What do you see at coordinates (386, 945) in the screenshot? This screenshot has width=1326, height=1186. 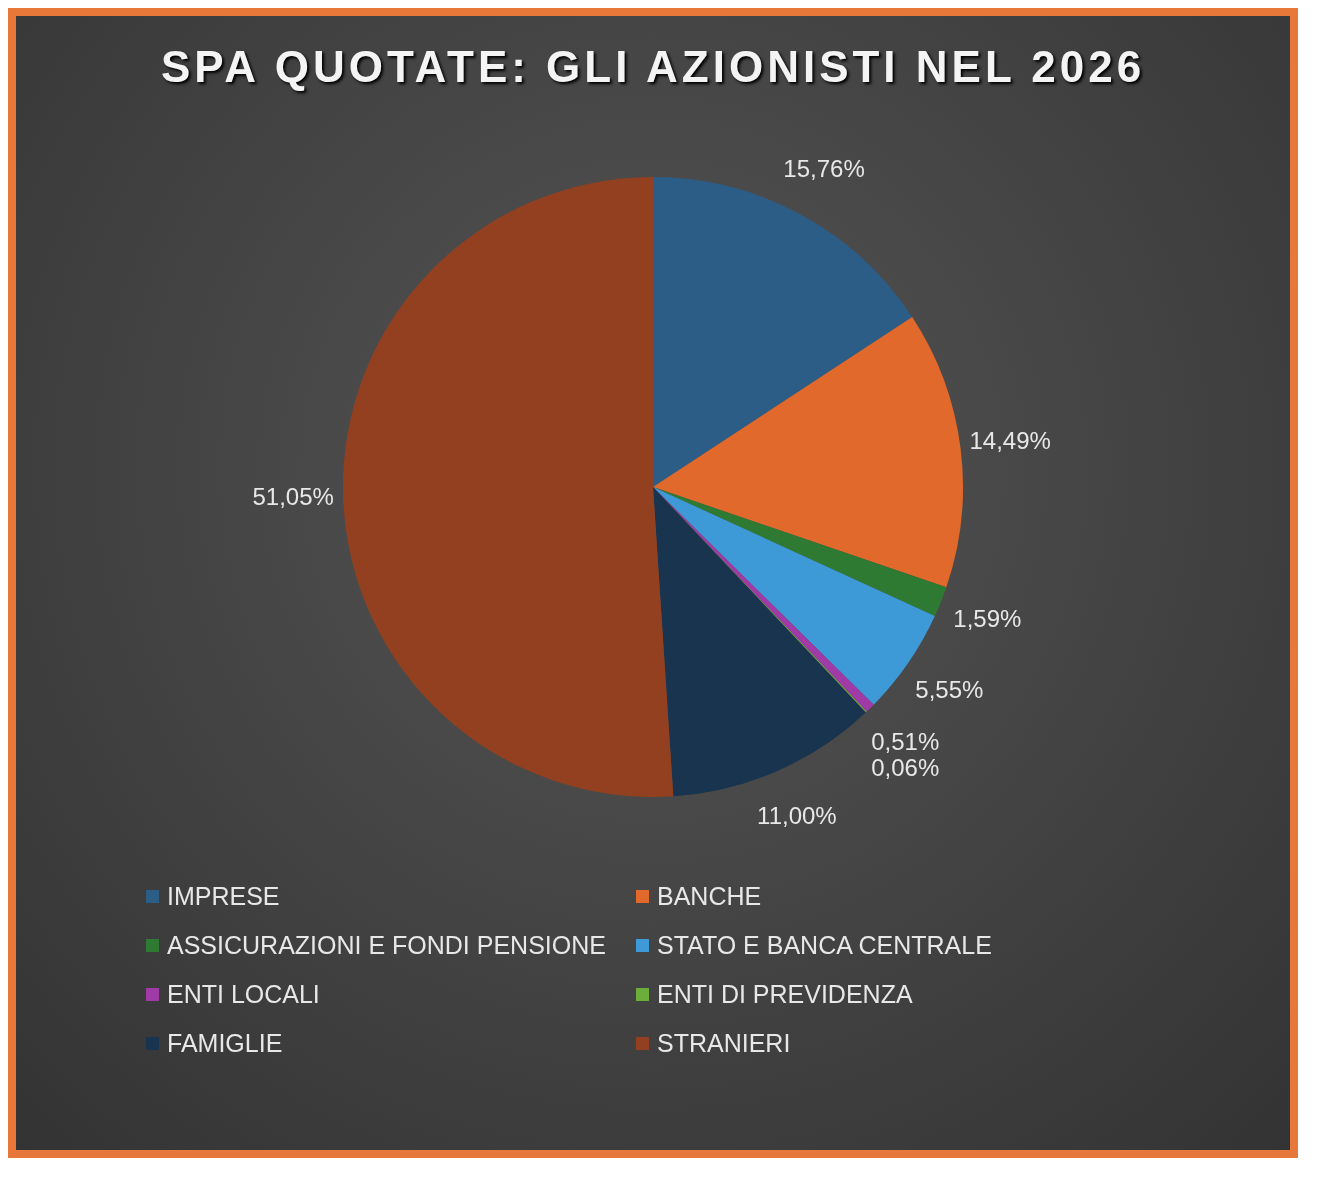 I see `legend-label: ASSICURAZIONI E FONDI PENSIONE` at bounding box center [386, 945].